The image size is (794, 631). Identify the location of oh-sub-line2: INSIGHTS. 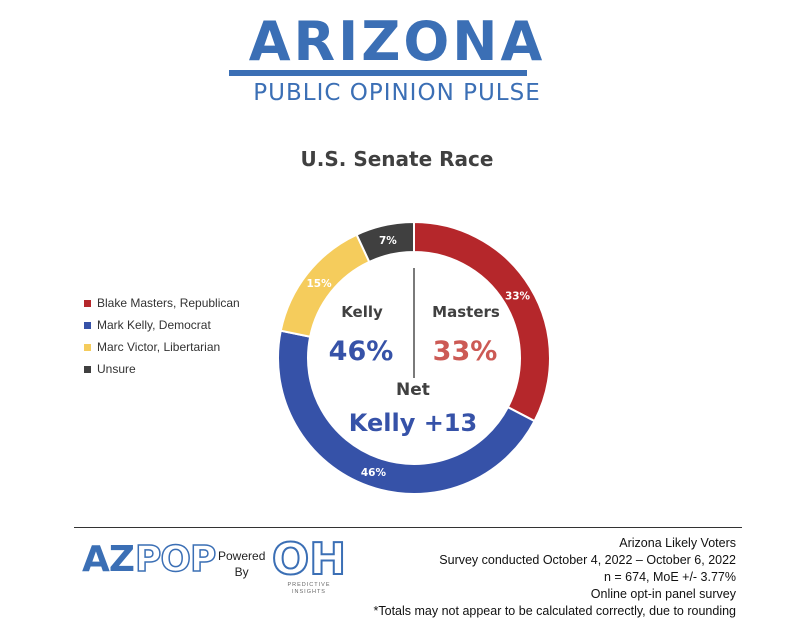
(309, 592).